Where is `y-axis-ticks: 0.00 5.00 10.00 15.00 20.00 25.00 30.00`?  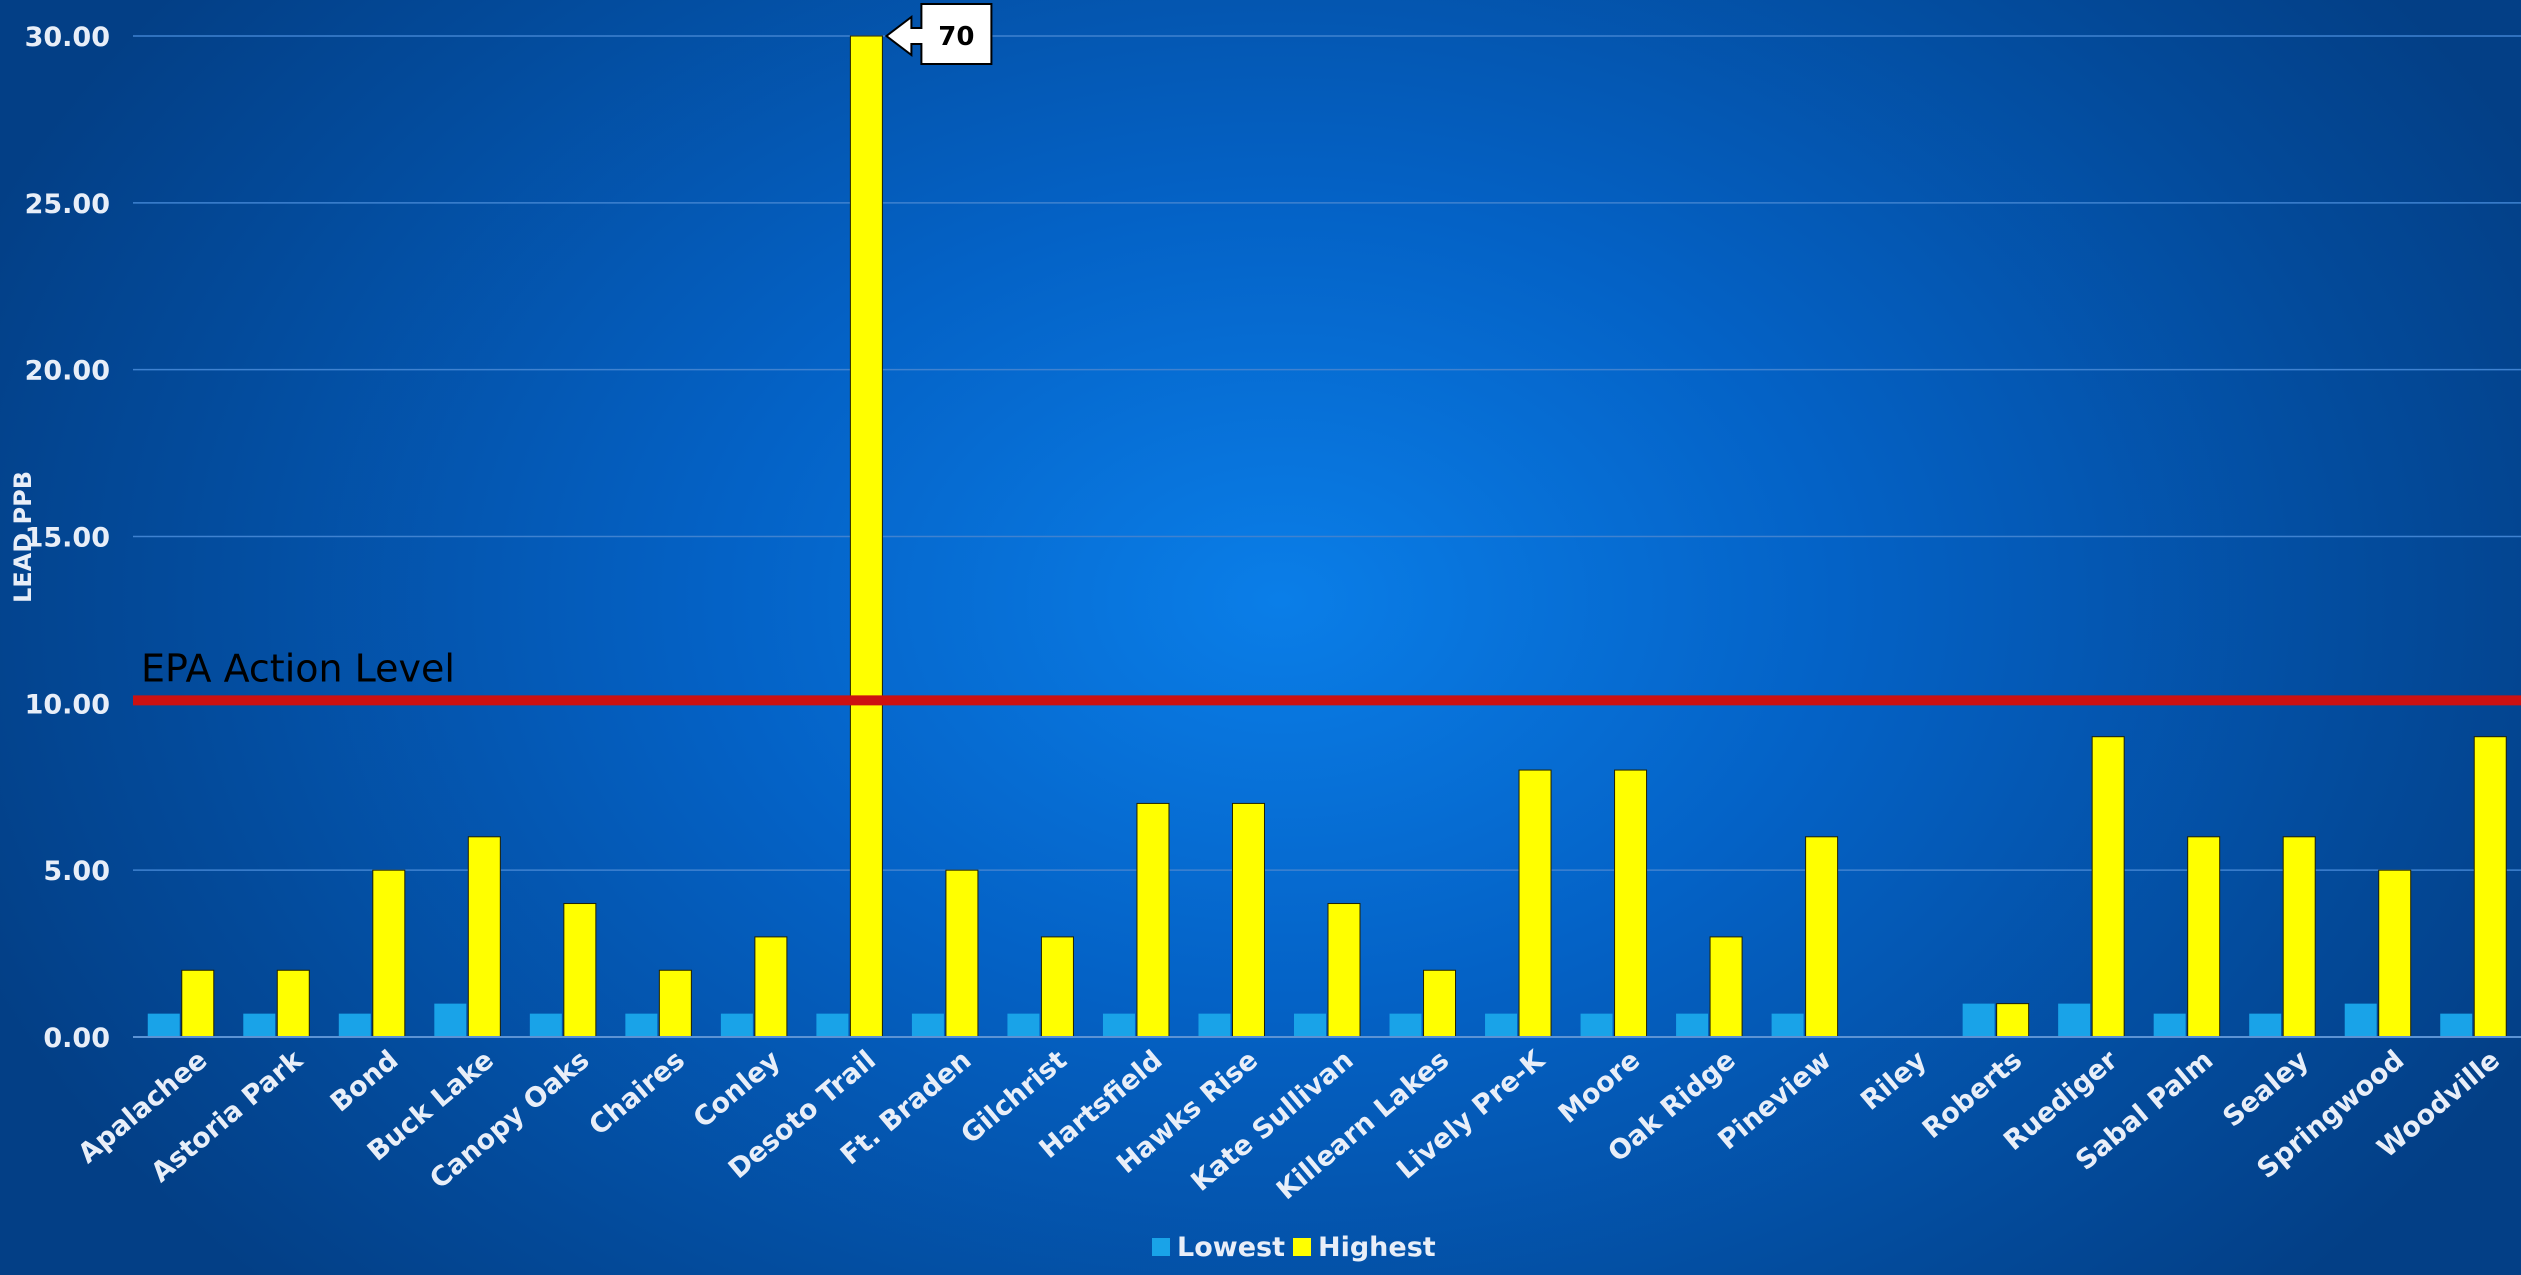 y-axis-ticks: 0.00 5.00 10.00 15.00 20.00 25.00 30.00 is located at coordinates (67, 538).